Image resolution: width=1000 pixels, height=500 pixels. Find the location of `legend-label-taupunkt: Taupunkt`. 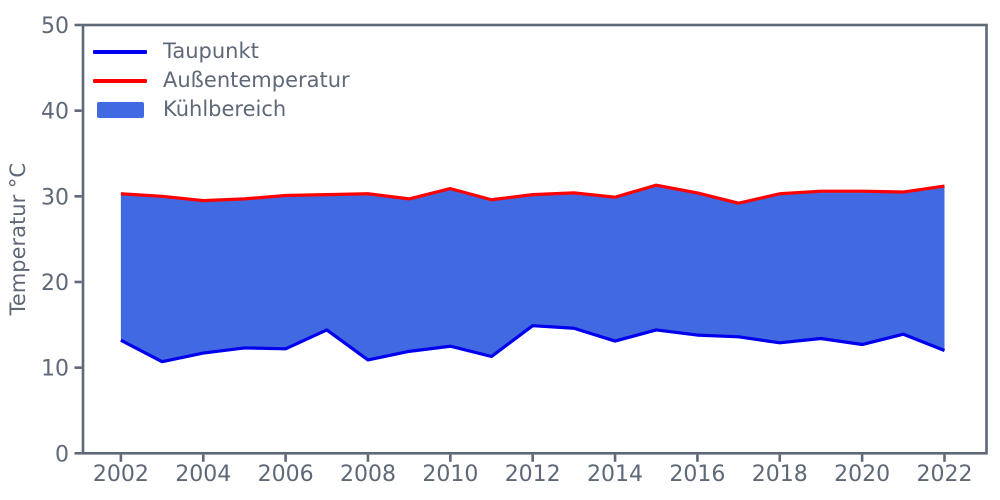

legend-label-taupunkt: Taupunkt is located at coordinates (211, 51).